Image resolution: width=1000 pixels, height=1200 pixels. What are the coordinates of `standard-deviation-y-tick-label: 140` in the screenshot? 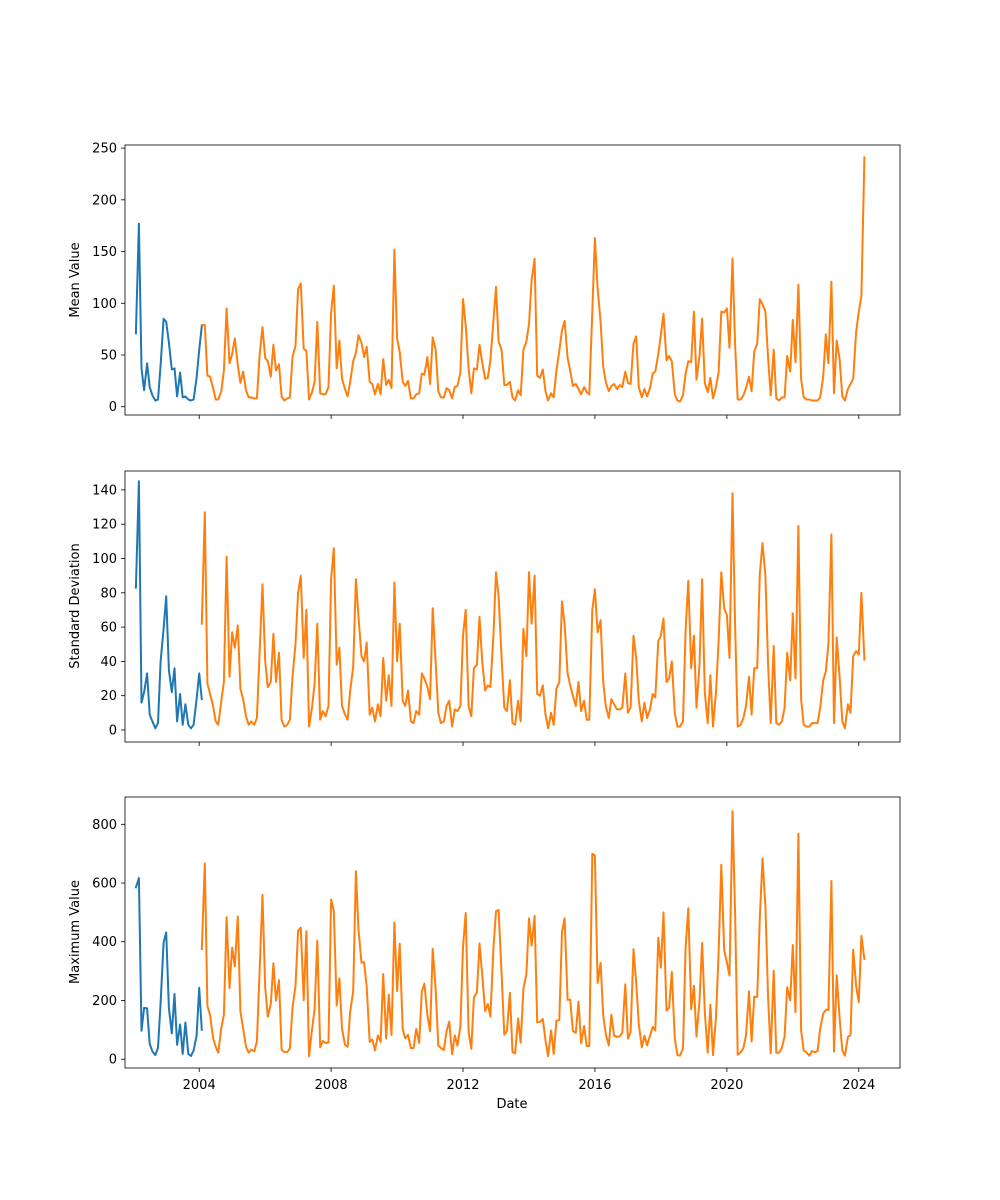 It's located at (104, 490).